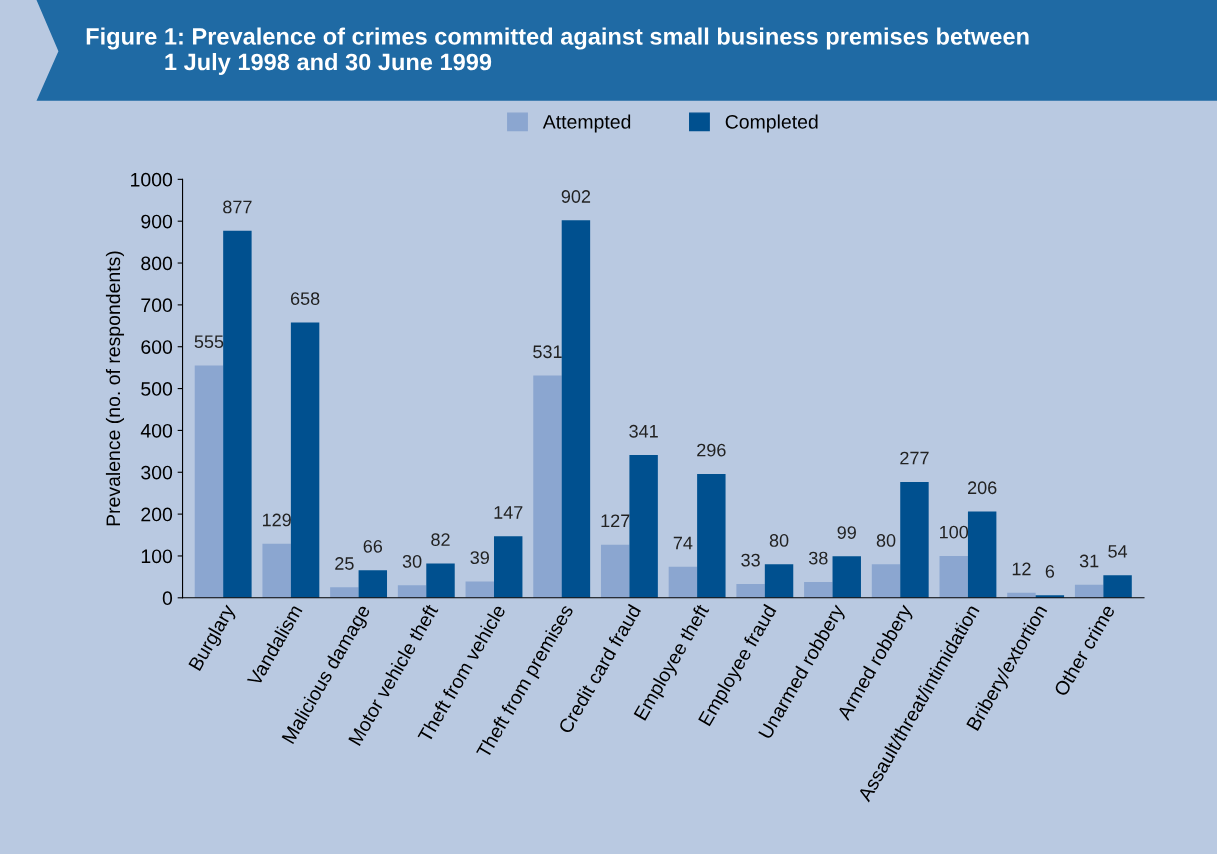 This screenshot has height=854, width=1217. Describe the element at coordinates (954, 532) in the screenshot. I see `data-label: 100` at that location.